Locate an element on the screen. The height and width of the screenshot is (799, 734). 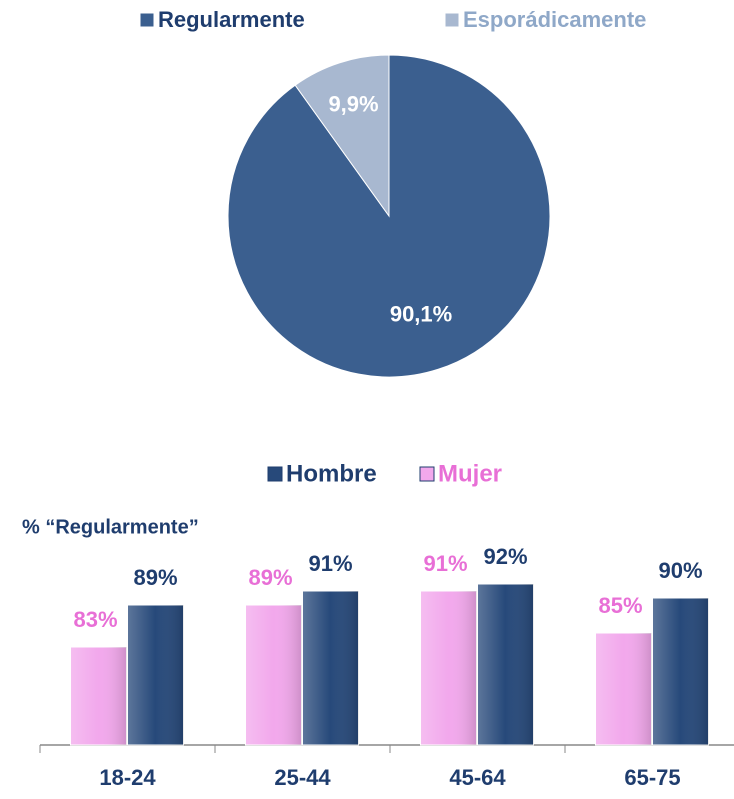
x-tick-label: 45-64 is located at coordinates (477, 777).